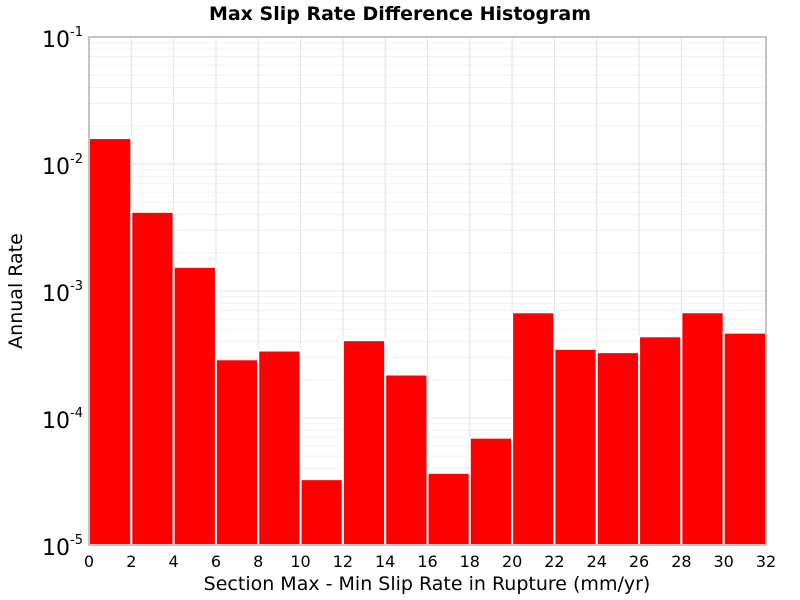 This screenshot has width=800, height=600. Describe the element at coordinates (62, 166) in the screenshot. I see `y-tick-label: 10⁻²` at that location.